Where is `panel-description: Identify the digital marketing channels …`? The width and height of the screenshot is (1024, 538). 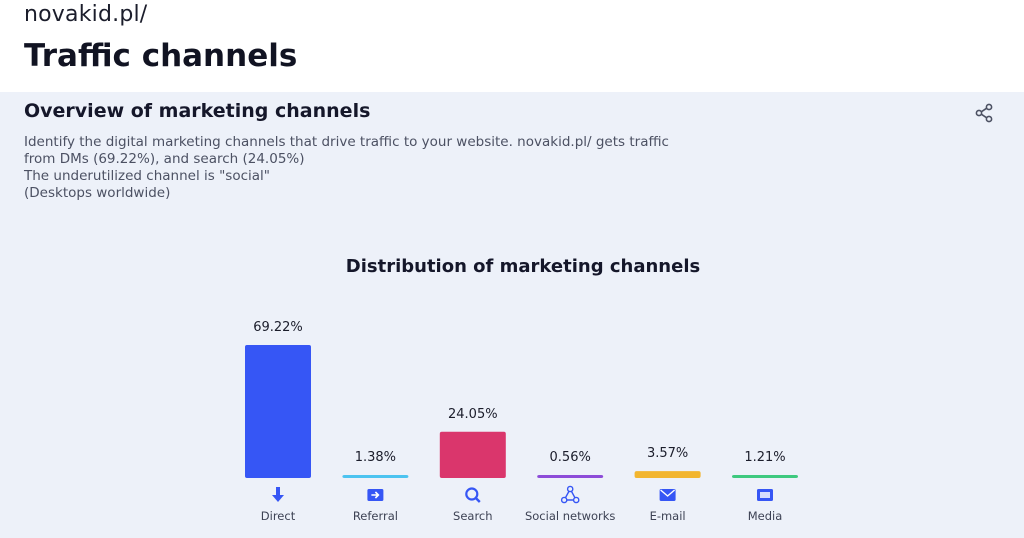
panel-description: Identify the digital marketing channels … is located at coordinates (374, 168).